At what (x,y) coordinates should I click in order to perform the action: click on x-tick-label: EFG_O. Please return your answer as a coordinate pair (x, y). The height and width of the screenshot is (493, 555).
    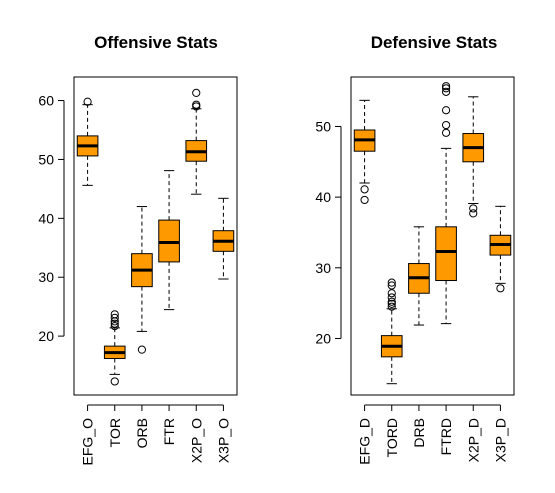
    Looking at the image, I should click on (88, 442).